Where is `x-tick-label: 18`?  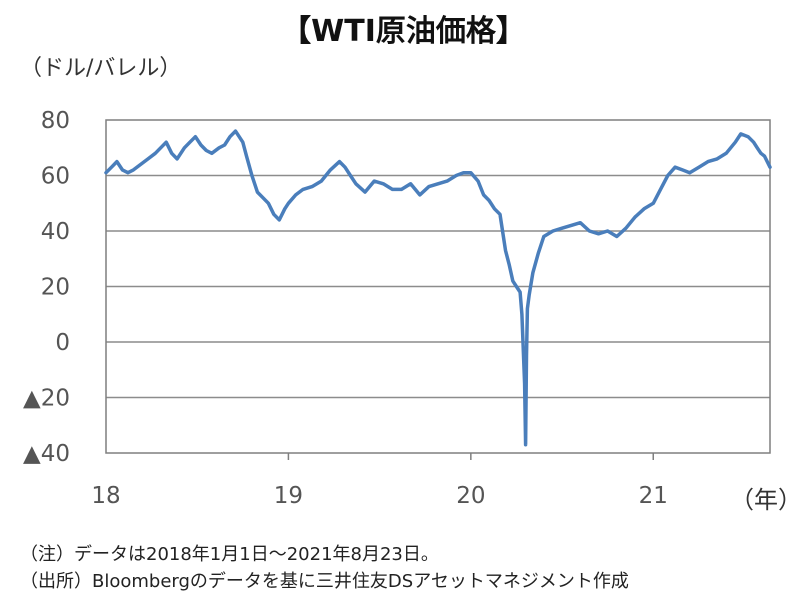
x-tick-label: 18 is located at coordinates (105, 496).